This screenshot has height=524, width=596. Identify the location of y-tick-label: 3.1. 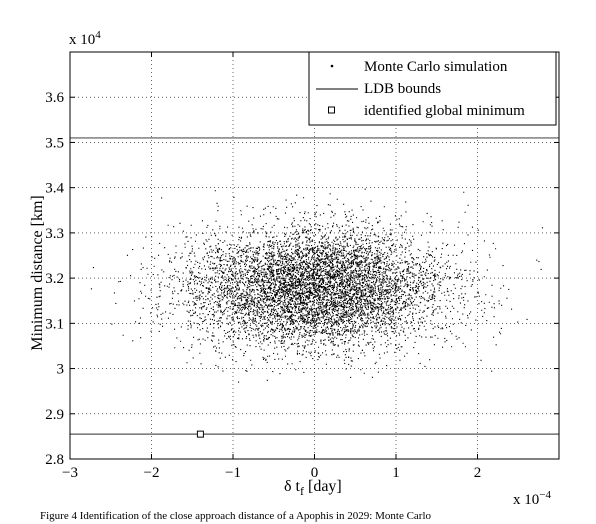
(54, 324).